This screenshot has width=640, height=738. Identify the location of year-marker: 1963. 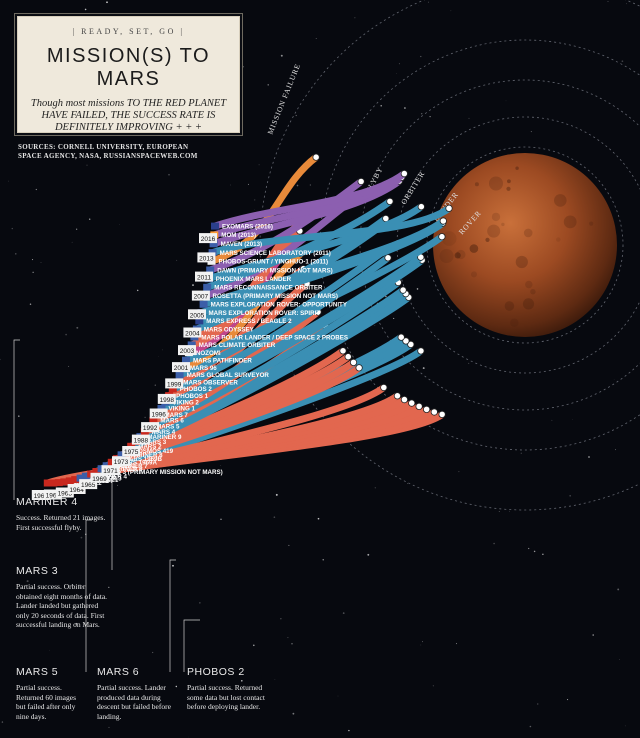
(64, 492).